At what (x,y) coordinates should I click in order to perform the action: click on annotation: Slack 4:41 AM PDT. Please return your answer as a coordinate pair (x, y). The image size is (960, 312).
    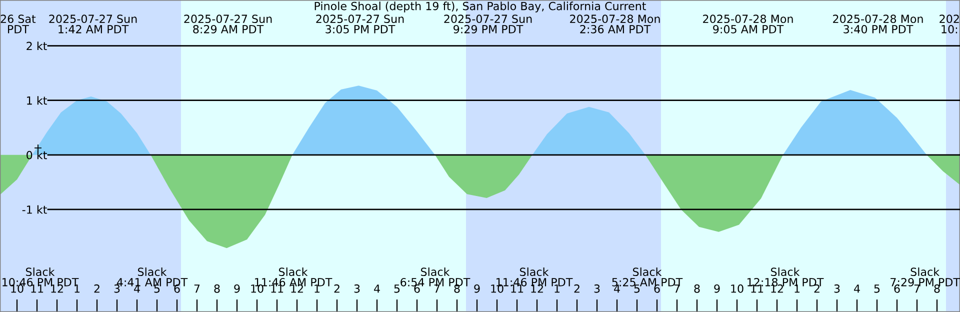
    Looking at the image, I should click on (152, 276).